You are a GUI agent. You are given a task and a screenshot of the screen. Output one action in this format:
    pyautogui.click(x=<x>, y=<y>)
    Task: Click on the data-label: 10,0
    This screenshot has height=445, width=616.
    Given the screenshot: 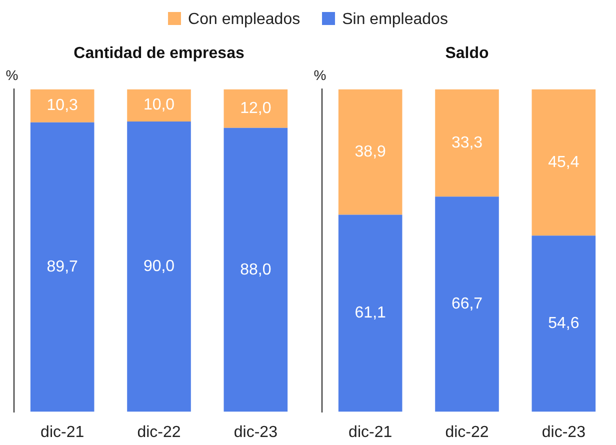 What is the action you would take?
    pyautogui.click(x=159, y=105)
    